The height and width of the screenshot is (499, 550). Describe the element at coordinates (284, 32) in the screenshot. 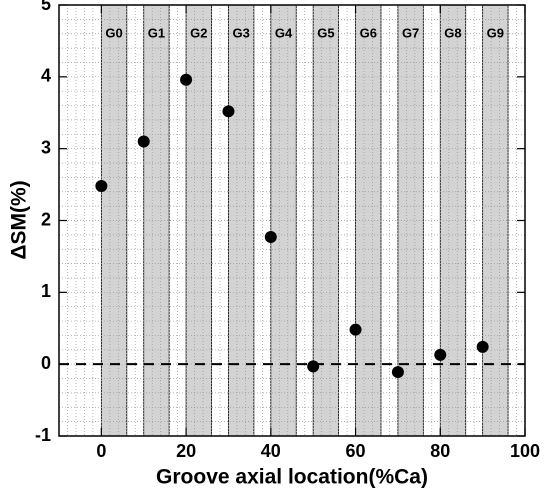

I see `band-label: G4` at that location.